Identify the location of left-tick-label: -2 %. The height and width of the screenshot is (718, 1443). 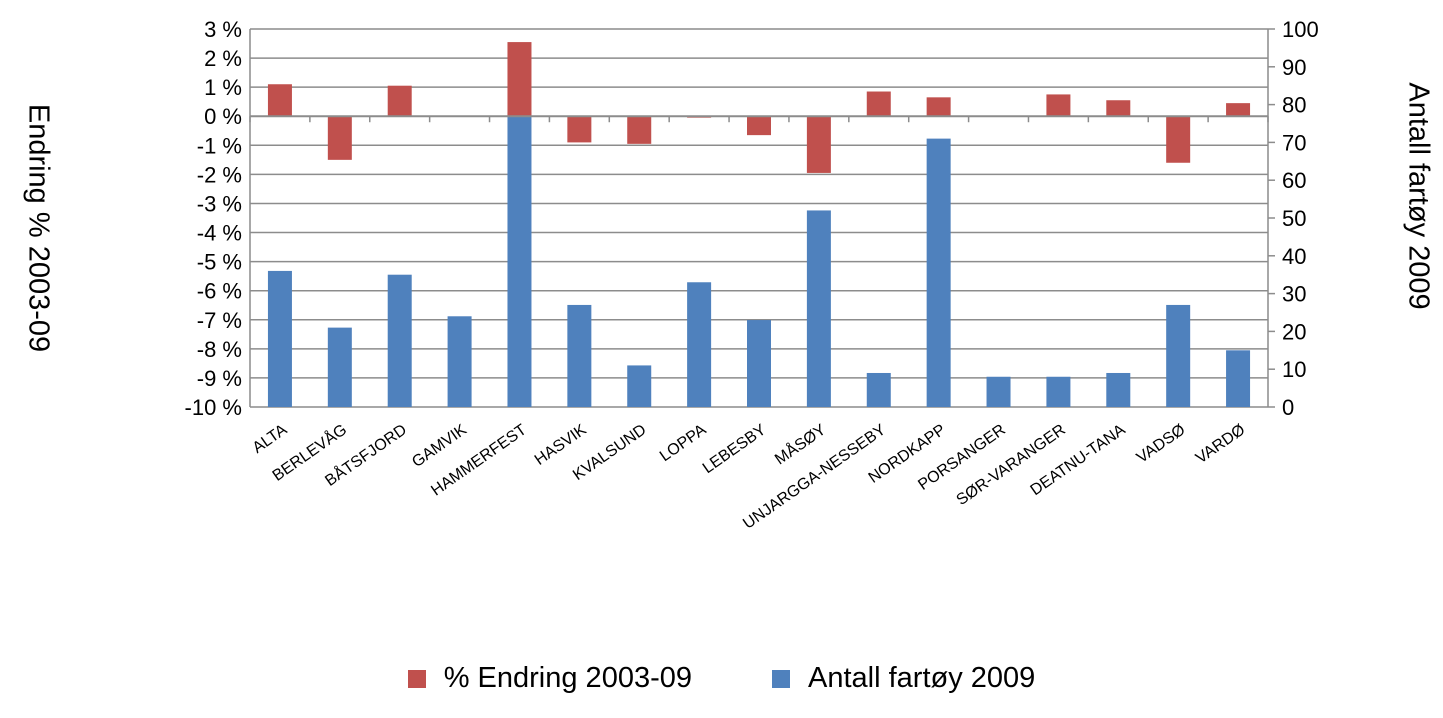
(219, 174).